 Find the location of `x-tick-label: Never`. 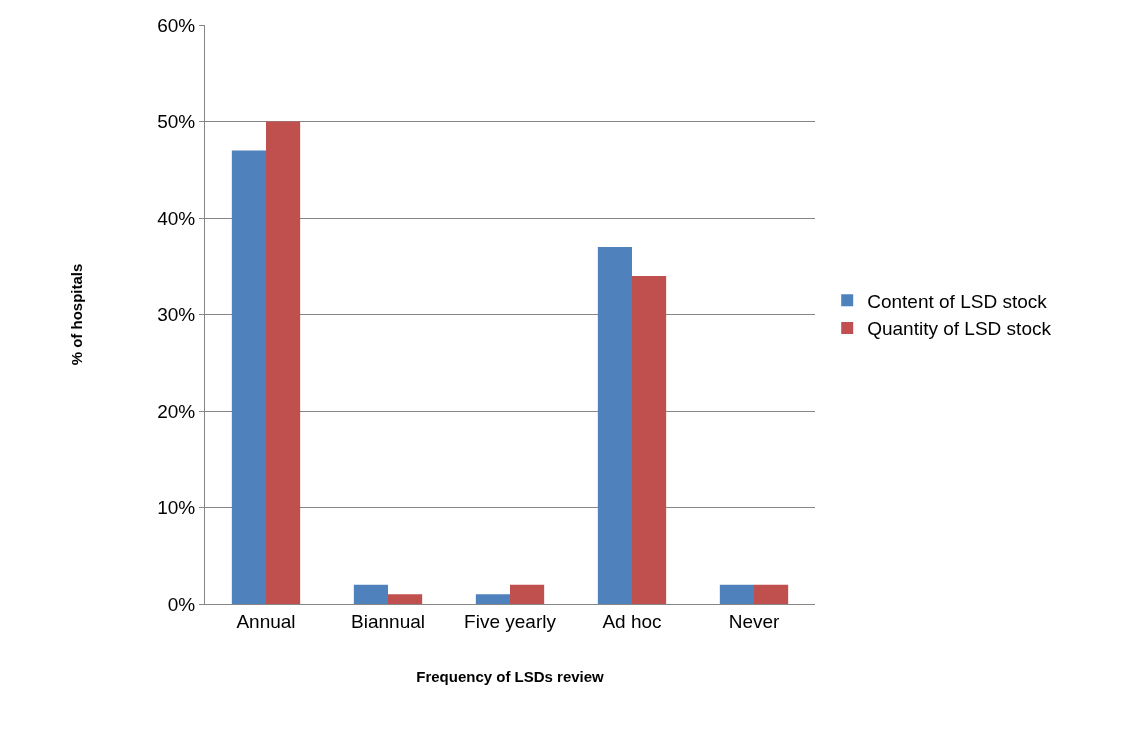

x-tick-label: Never is located at coordinates (754, 621).